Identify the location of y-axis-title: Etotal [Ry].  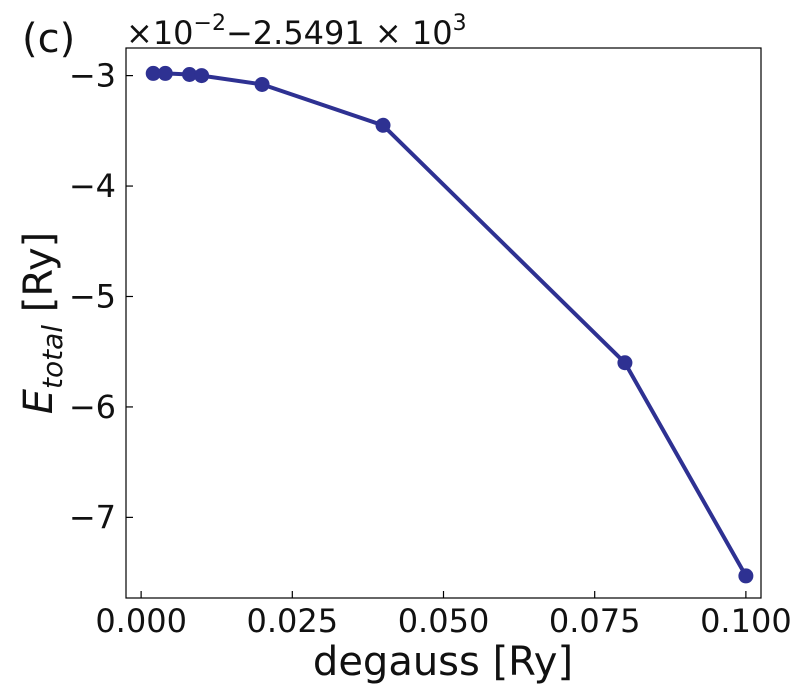
(42, 323).